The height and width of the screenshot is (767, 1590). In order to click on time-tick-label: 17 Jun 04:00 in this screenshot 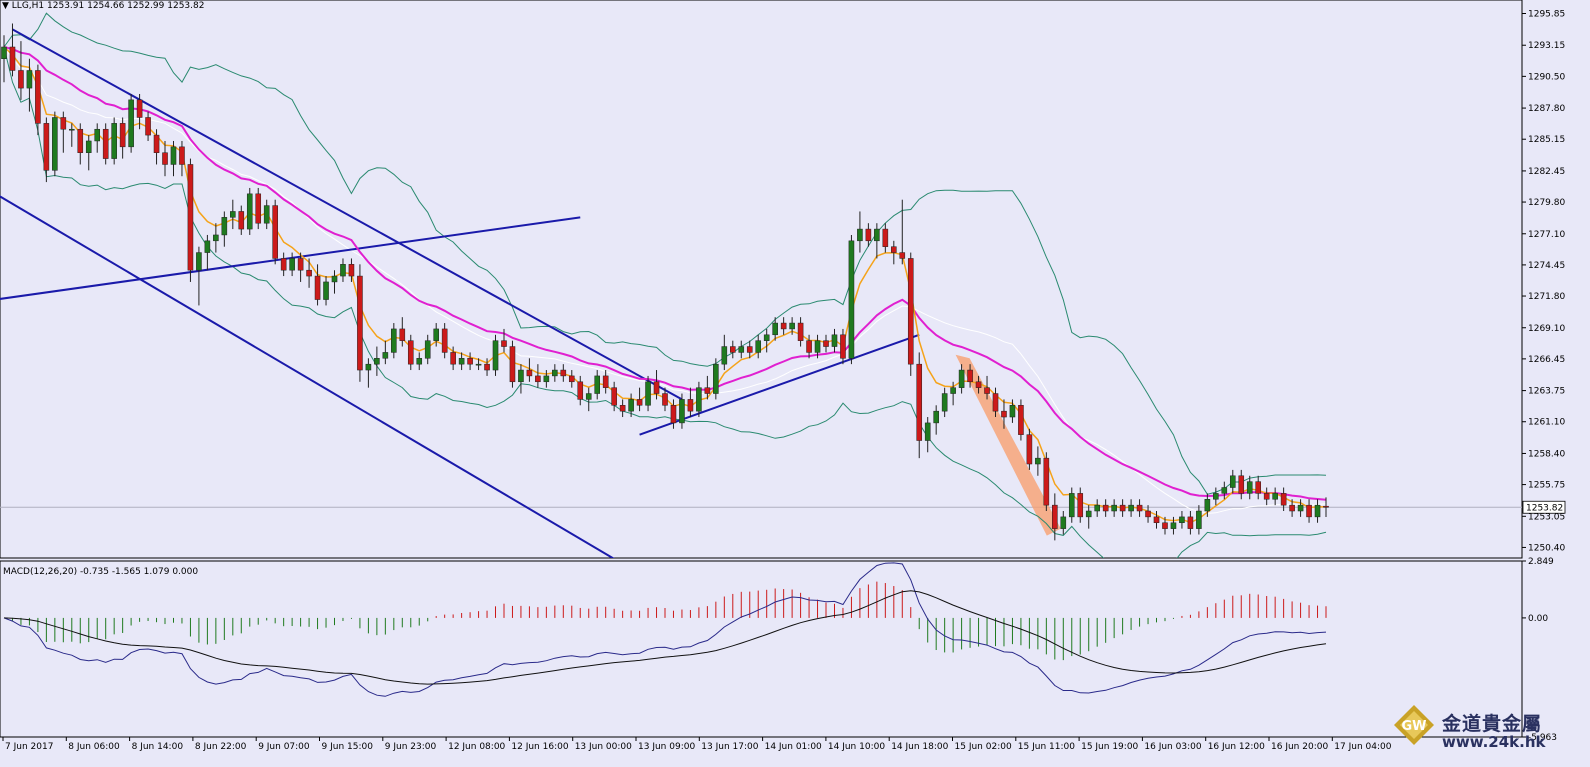, I will do `click(1362, 747)`.